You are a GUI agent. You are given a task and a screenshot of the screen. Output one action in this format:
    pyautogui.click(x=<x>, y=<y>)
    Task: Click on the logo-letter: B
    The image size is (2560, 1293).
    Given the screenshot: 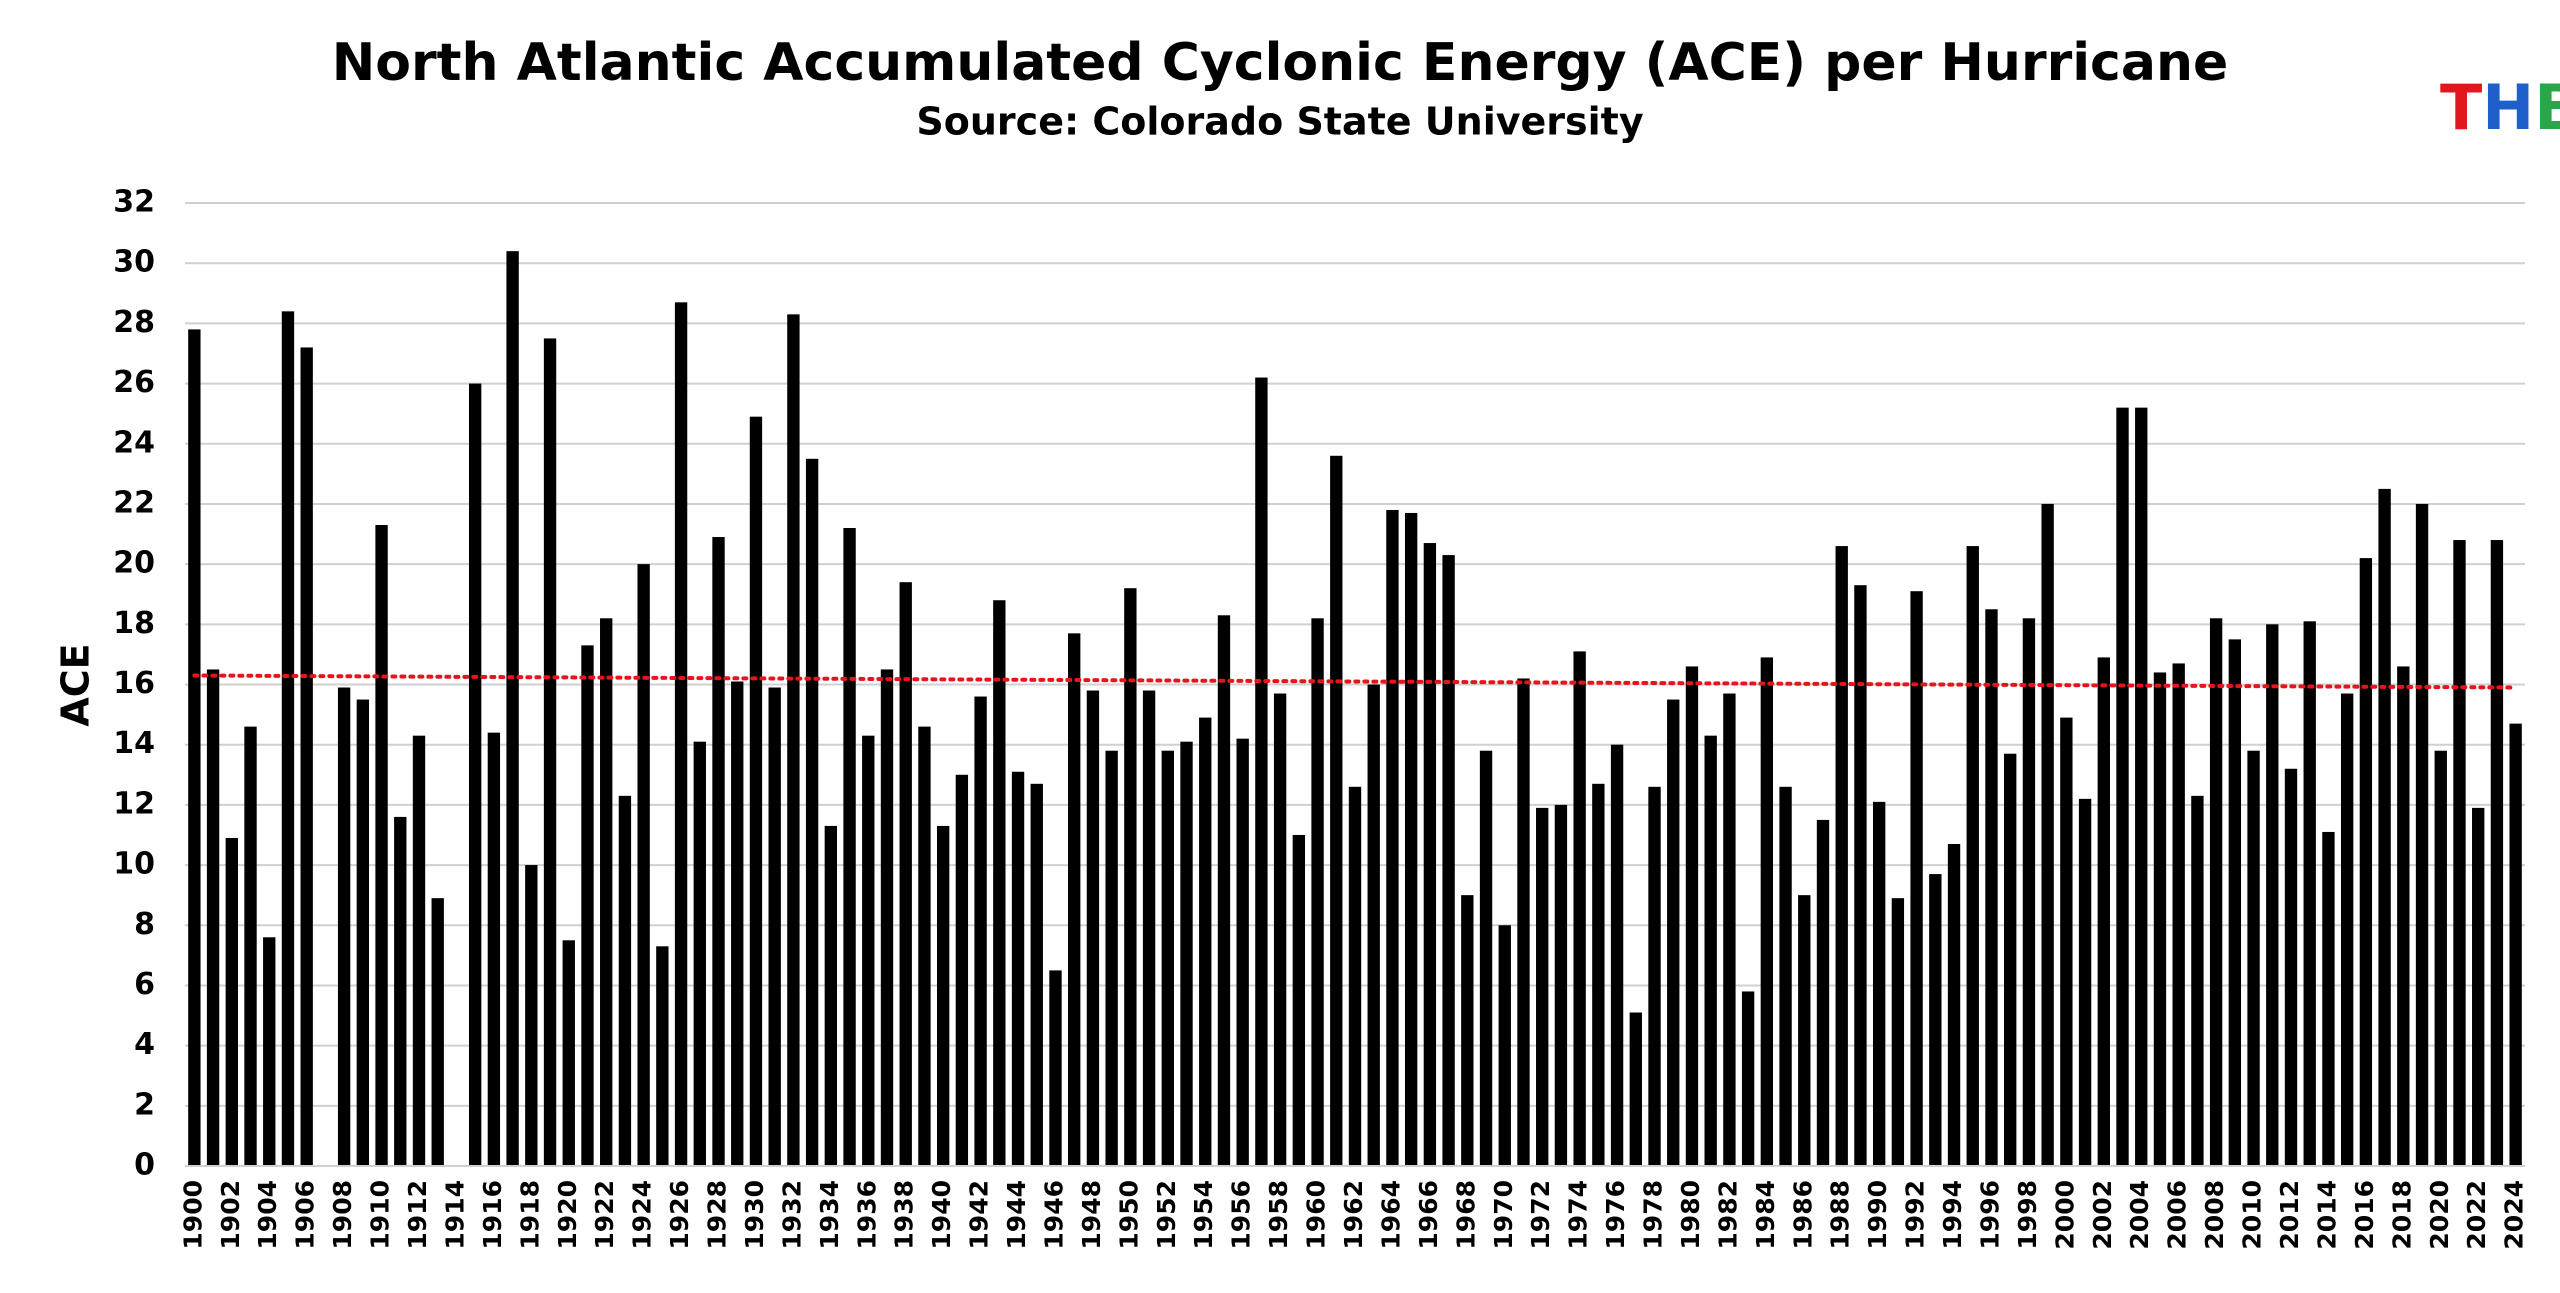 What is the action you would take?
    pyautogui.click(x=2547, y=107)
    